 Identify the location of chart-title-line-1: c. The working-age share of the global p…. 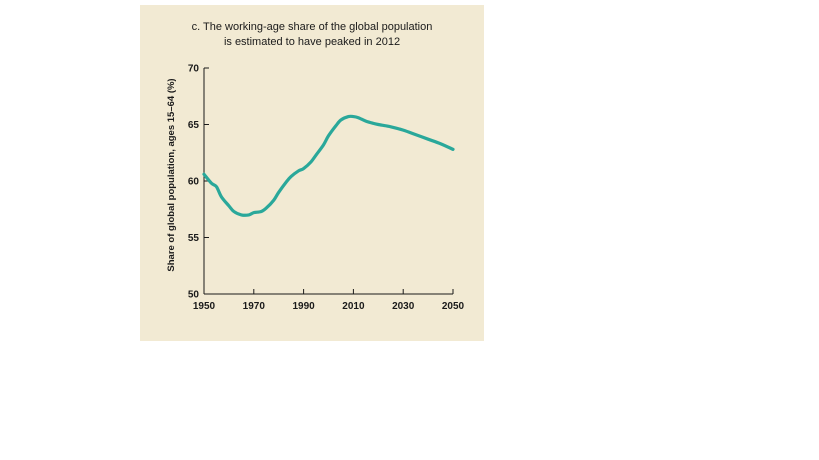
(312, 27).